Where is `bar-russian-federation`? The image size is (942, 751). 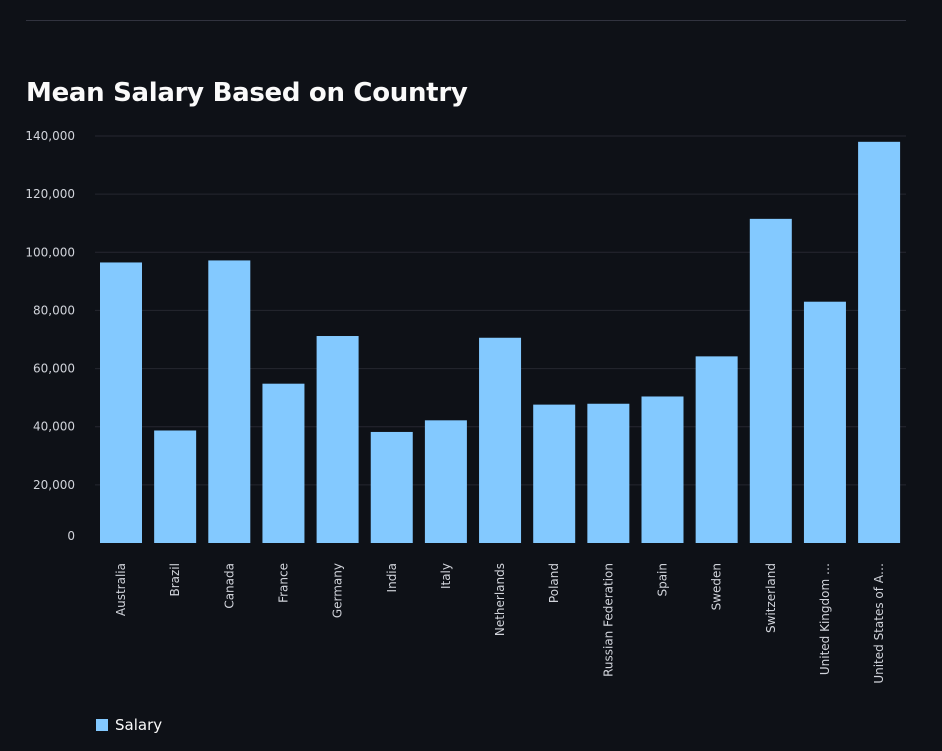 bar-russian-federation is located at coordinates (608, 473).